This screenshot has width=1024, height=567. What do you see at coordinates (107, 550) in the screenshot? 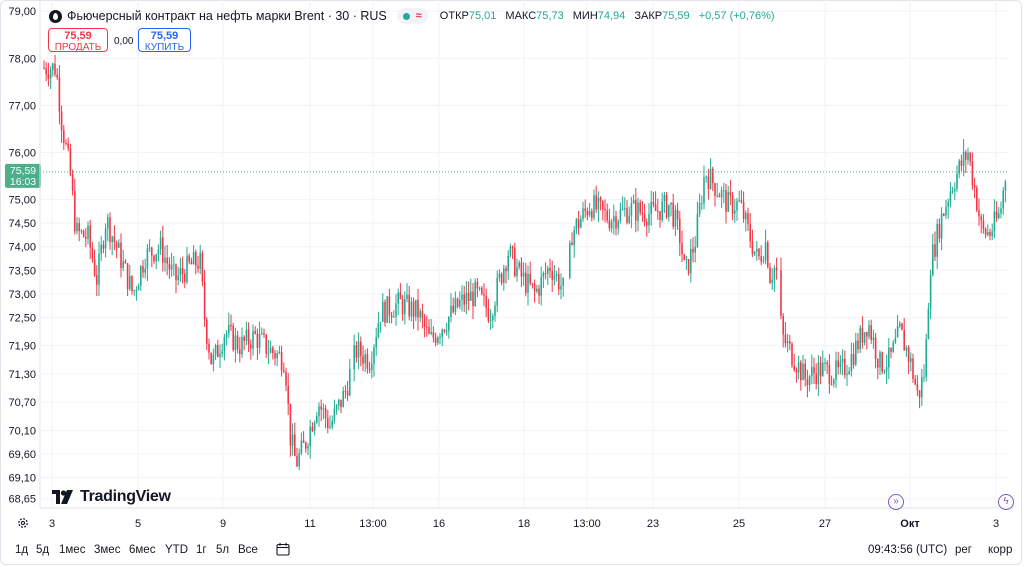
I see `range-3m: 3мес` at bounding box center [107, 550].